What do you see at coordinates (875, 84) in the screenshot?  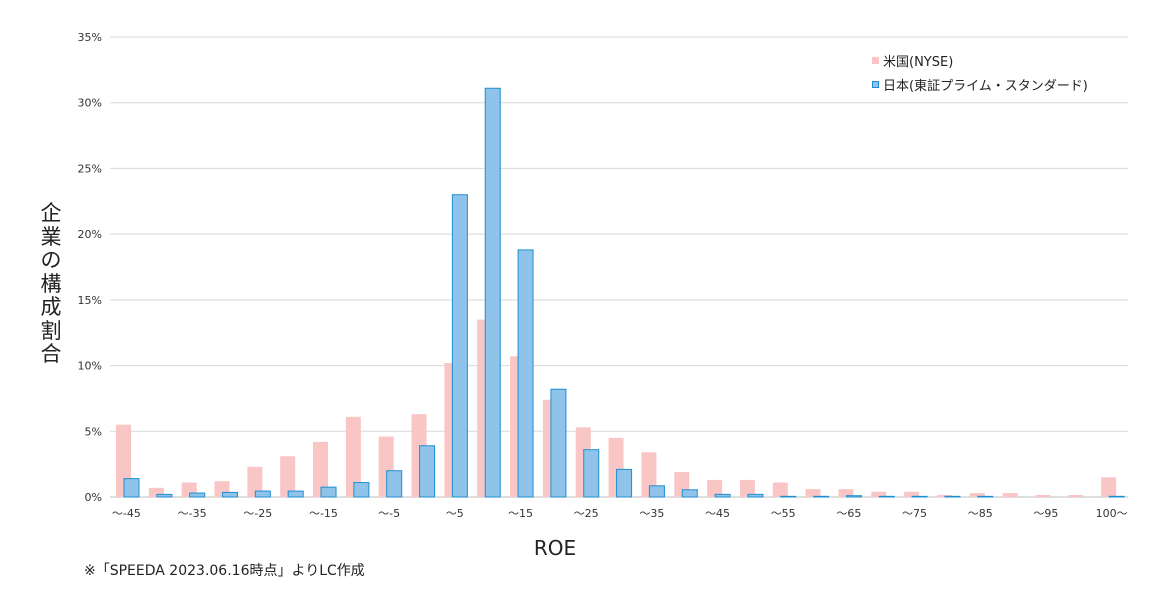 I see `legend-swatch-japan` at bounding box center [875, 84].